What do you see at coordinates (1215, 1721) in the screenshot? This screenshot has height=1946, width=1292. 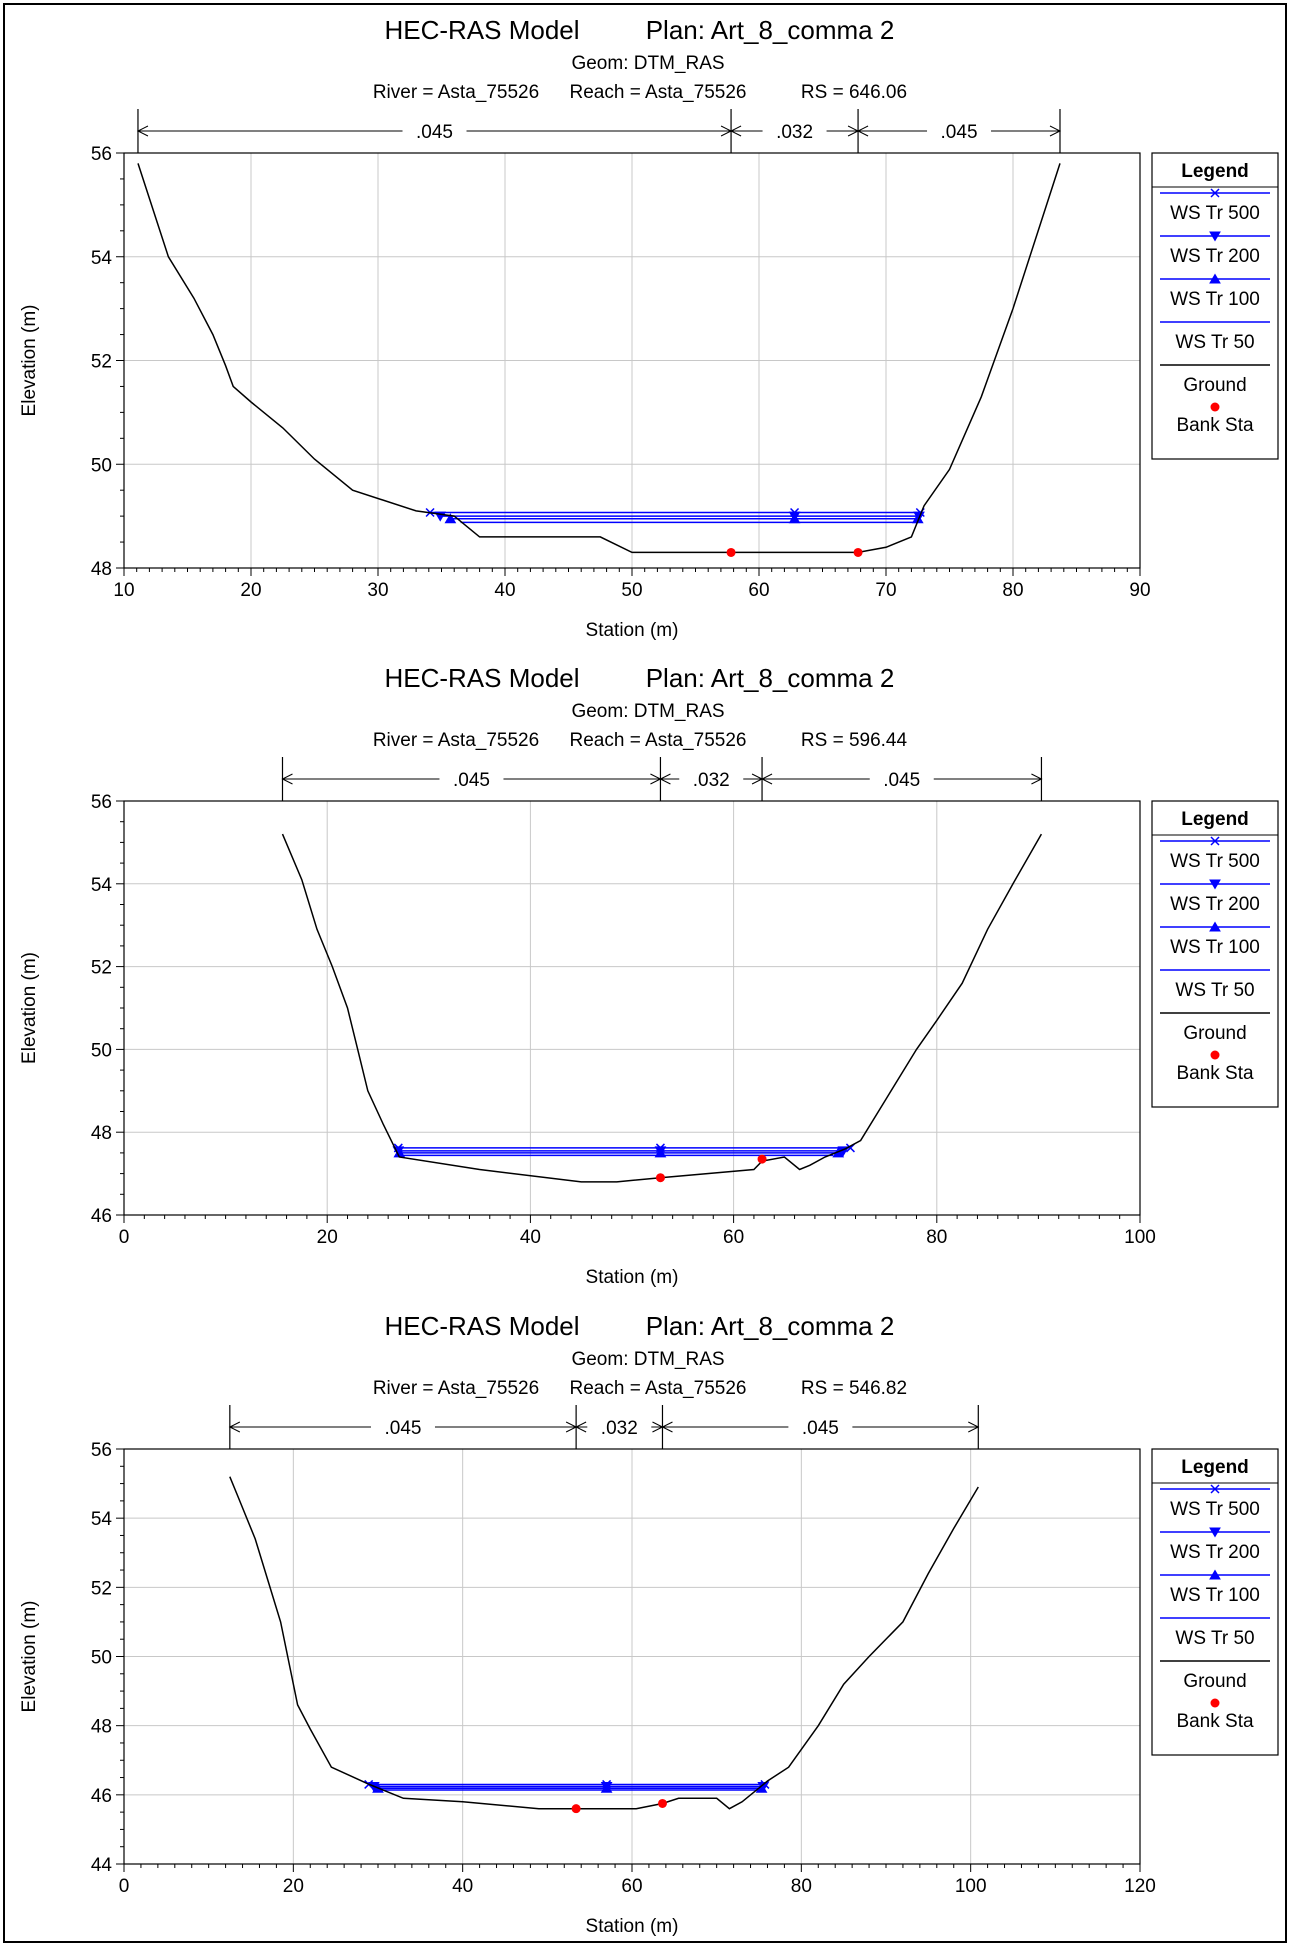 I see `legend-label: Bank Sta` at bounding box center [1215, 1721].